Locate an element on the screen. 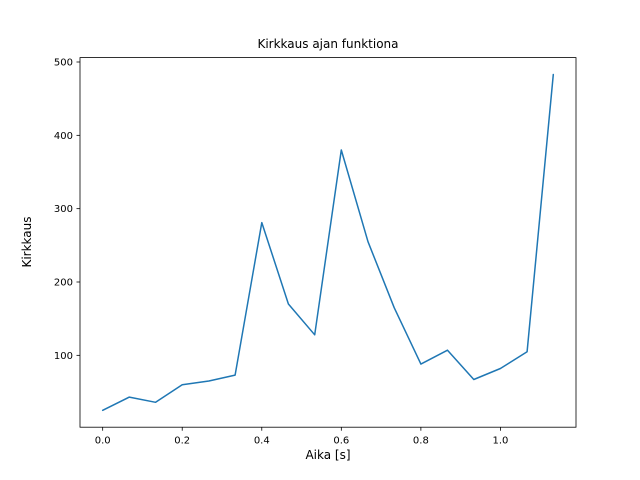 The image size is (640, 480). y-tick-label: 200 is located at coordinates (63, 283).